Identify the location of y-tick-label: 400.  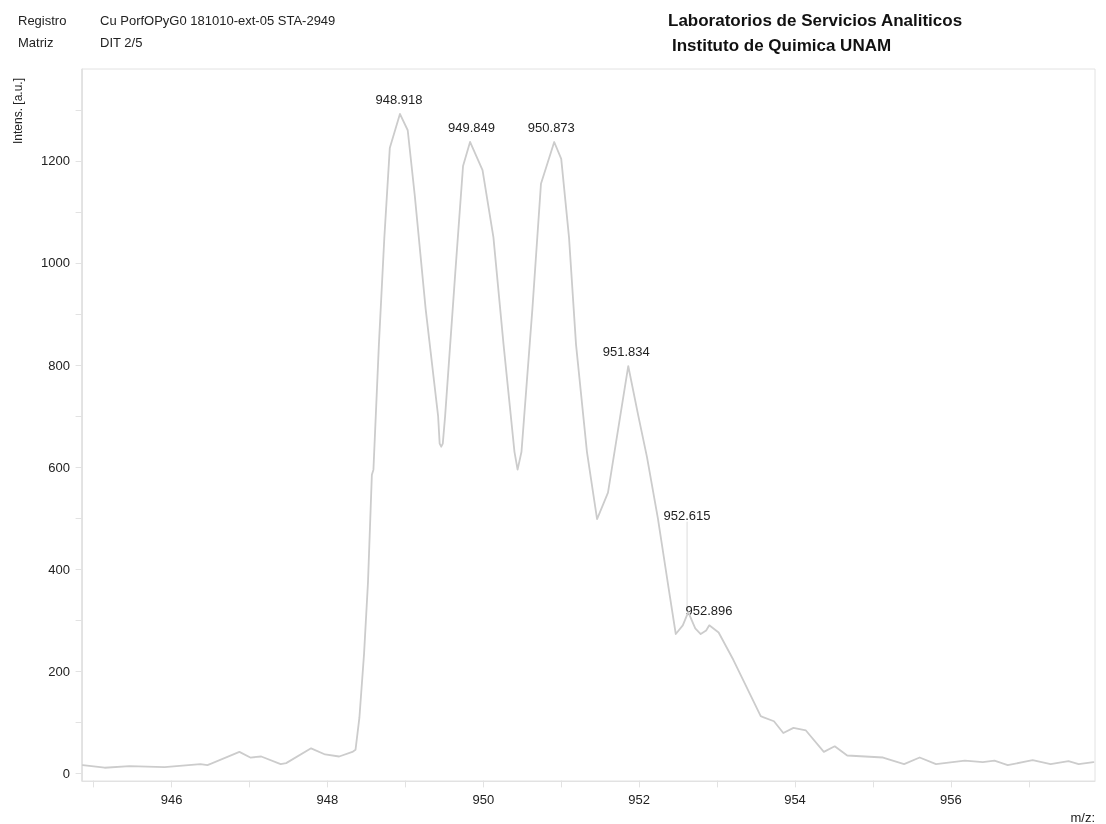
(59, 569).